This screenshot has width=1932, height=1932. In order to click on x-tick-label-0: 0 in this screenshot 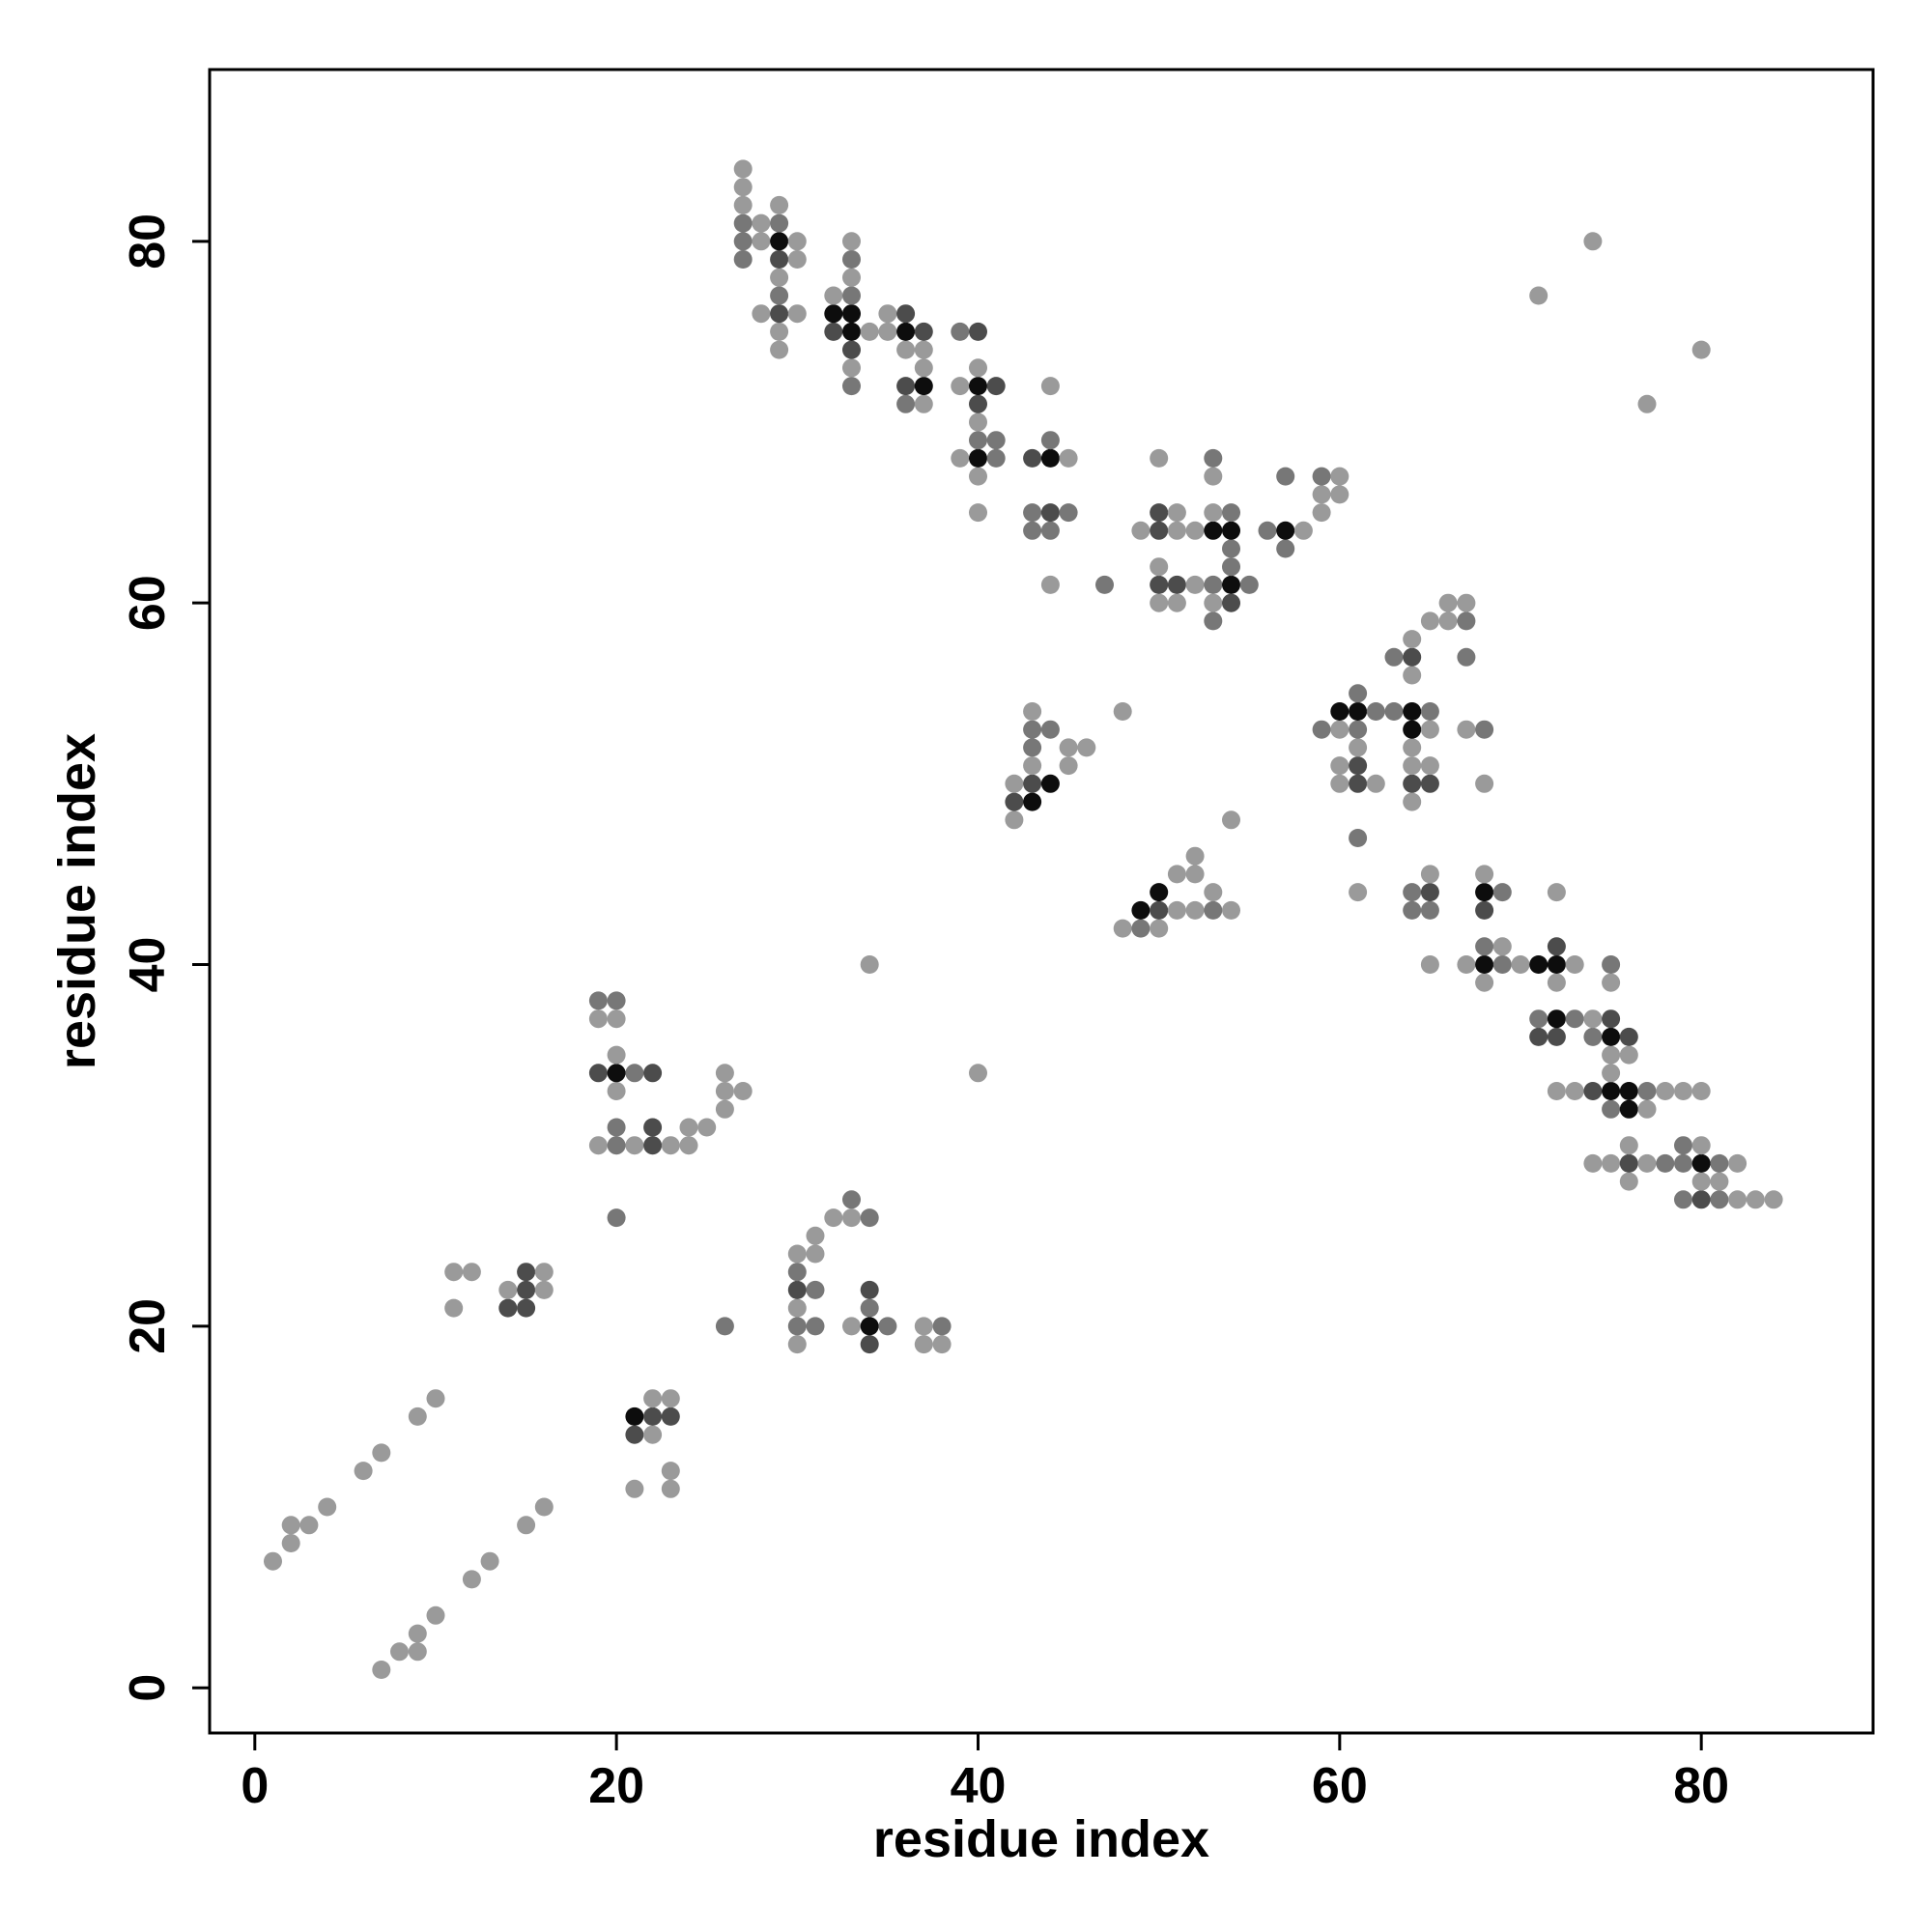, I will do `click(255, 1786)`.